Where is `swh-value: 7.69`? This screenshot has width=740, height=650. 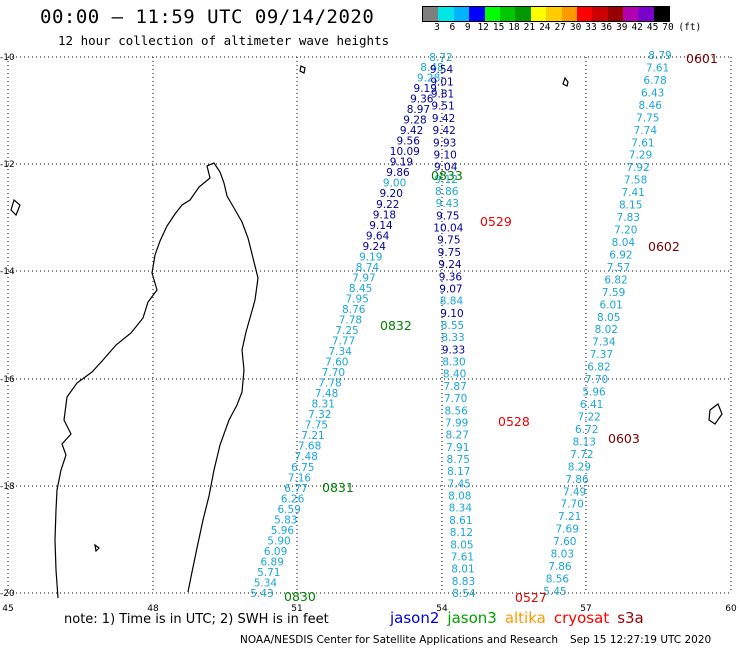
swh-value: 7.69 is located at coordinates (567, 530).